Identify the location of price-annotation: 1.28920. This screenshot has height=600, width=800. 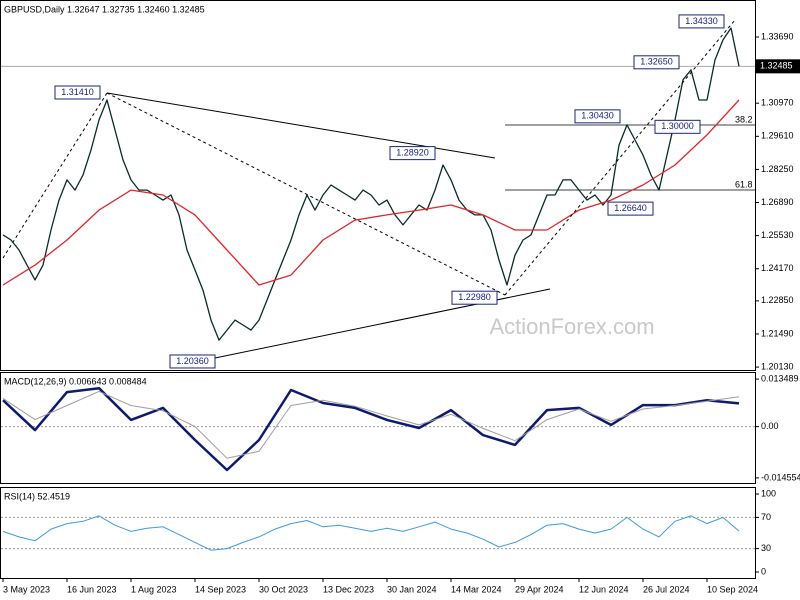
(412, 152).